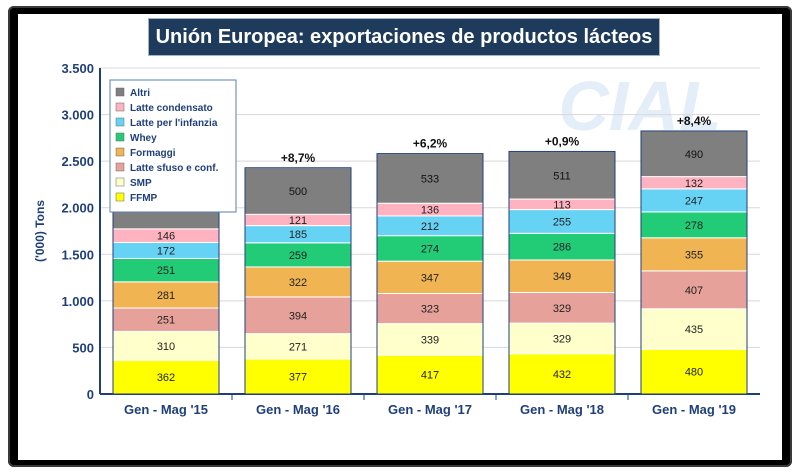 The width and height of the screenshot is (800, 473). What do you see at coordinates (140, 93) in the screenshot?
I see `legend-label: Altri` at bounding box center [140, 93].